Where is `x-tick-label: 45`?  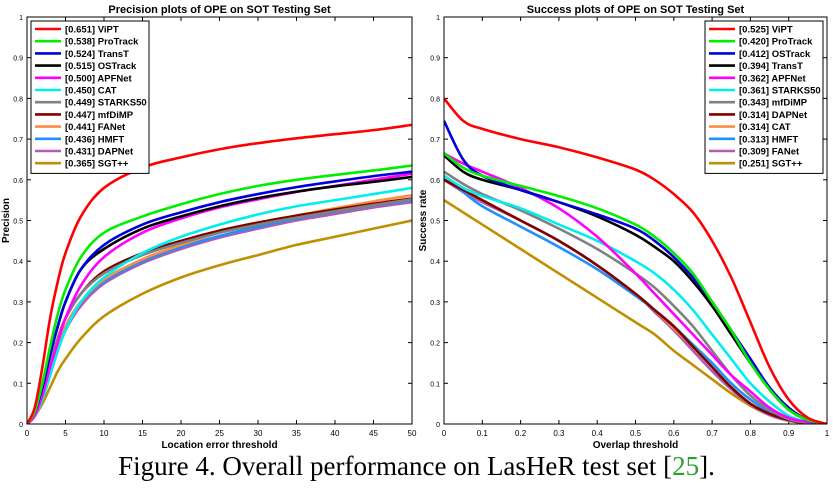 x-tick-label: 45 is located at coordinates (373, 433).